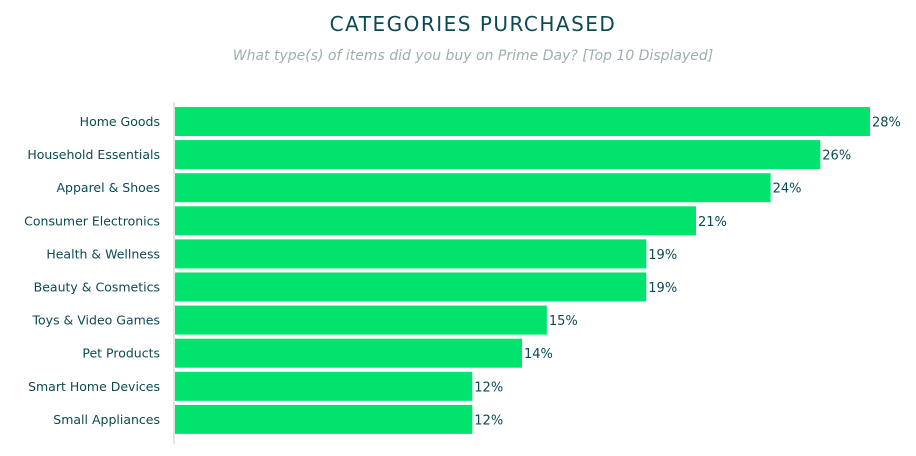 The width and height of the screenshot is (916, 456). What do you see at coordinates (94, 386) in the screenshot?
I see `category-label: Smart Home Devices` at bounding box center [94, 386].